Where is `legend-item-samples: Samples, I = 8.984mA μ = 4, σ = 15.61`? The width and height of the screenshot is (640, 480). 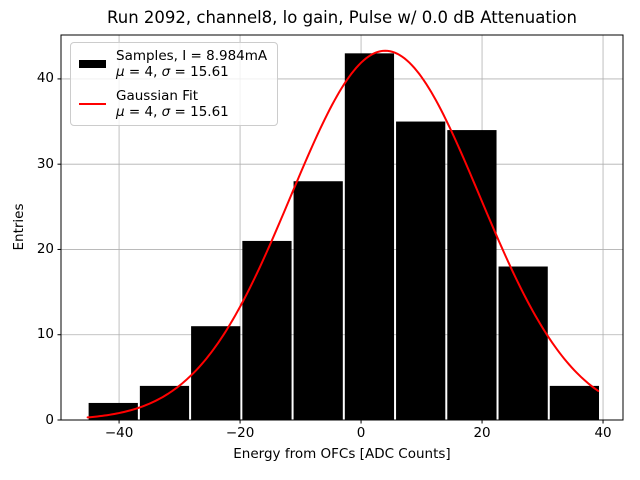
legend-item-samples: Samples, I = 8.984mA μ = 4, σ = 15.61 is located at coordinates (173, 64).